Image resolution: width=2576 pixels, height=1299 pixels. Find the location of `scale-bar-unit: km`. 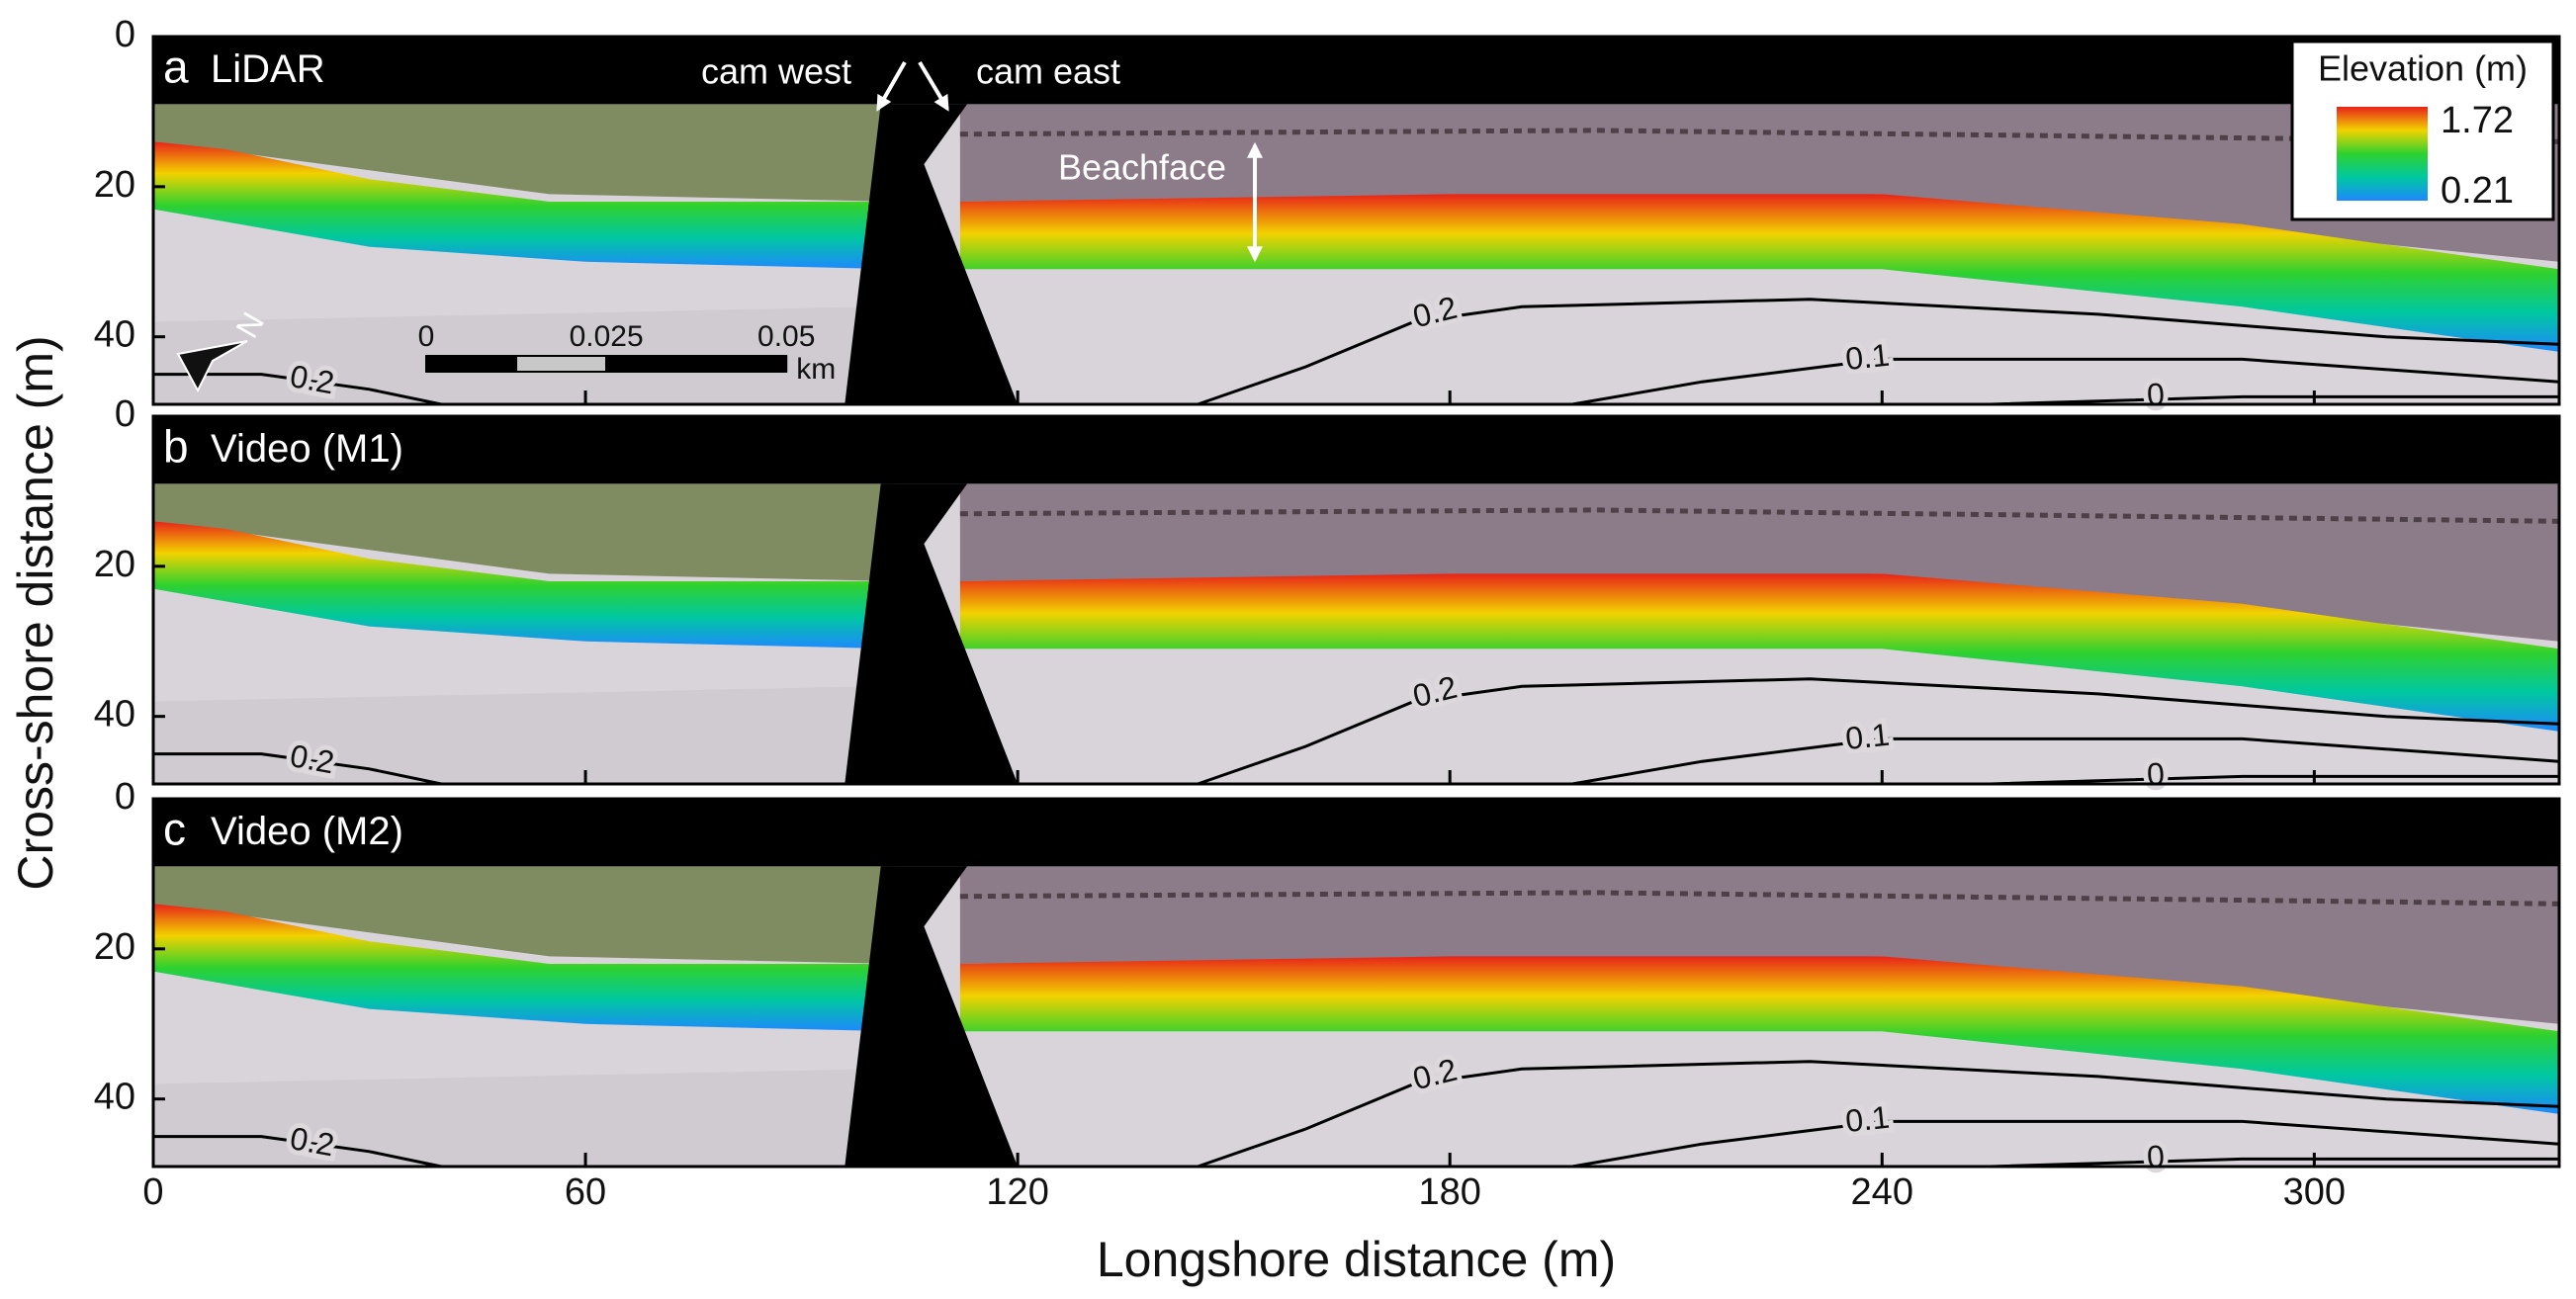

scale-bar-unit: km is located at coordinates (816, 369).